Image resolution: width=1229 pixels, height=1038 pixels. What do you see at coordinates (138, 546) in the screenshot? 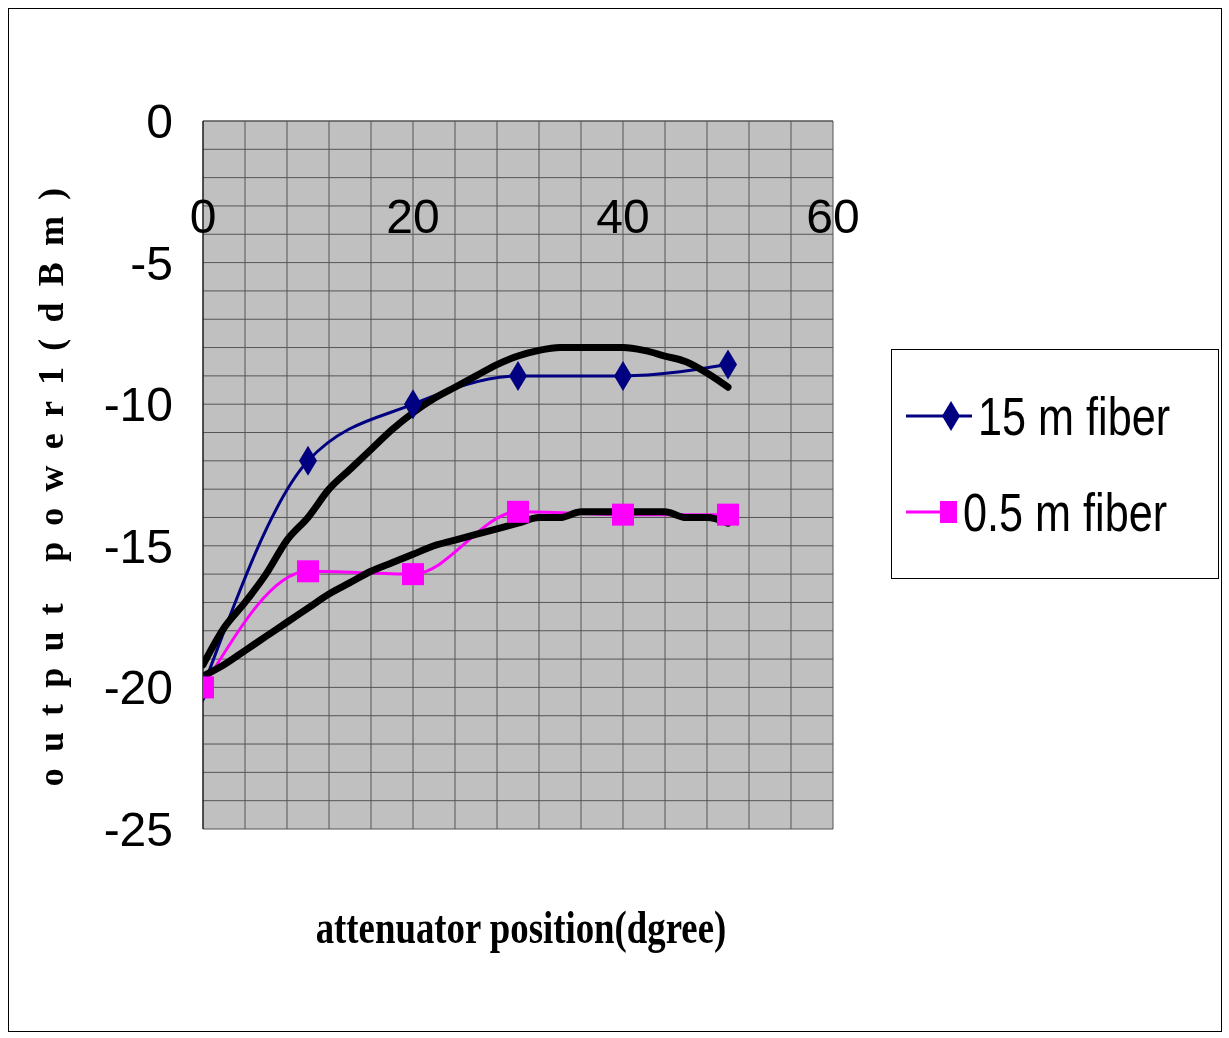
I see `y-tick-label: -15` at bounding box center [138, 546].